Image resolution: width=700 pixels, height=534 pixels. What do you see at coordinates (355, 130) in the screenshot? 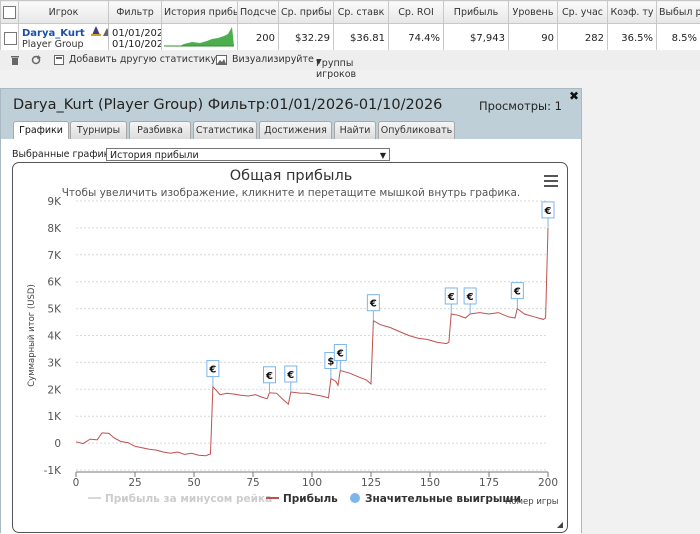
I see `tab-find: Найти` at bounding box center [355, 130].